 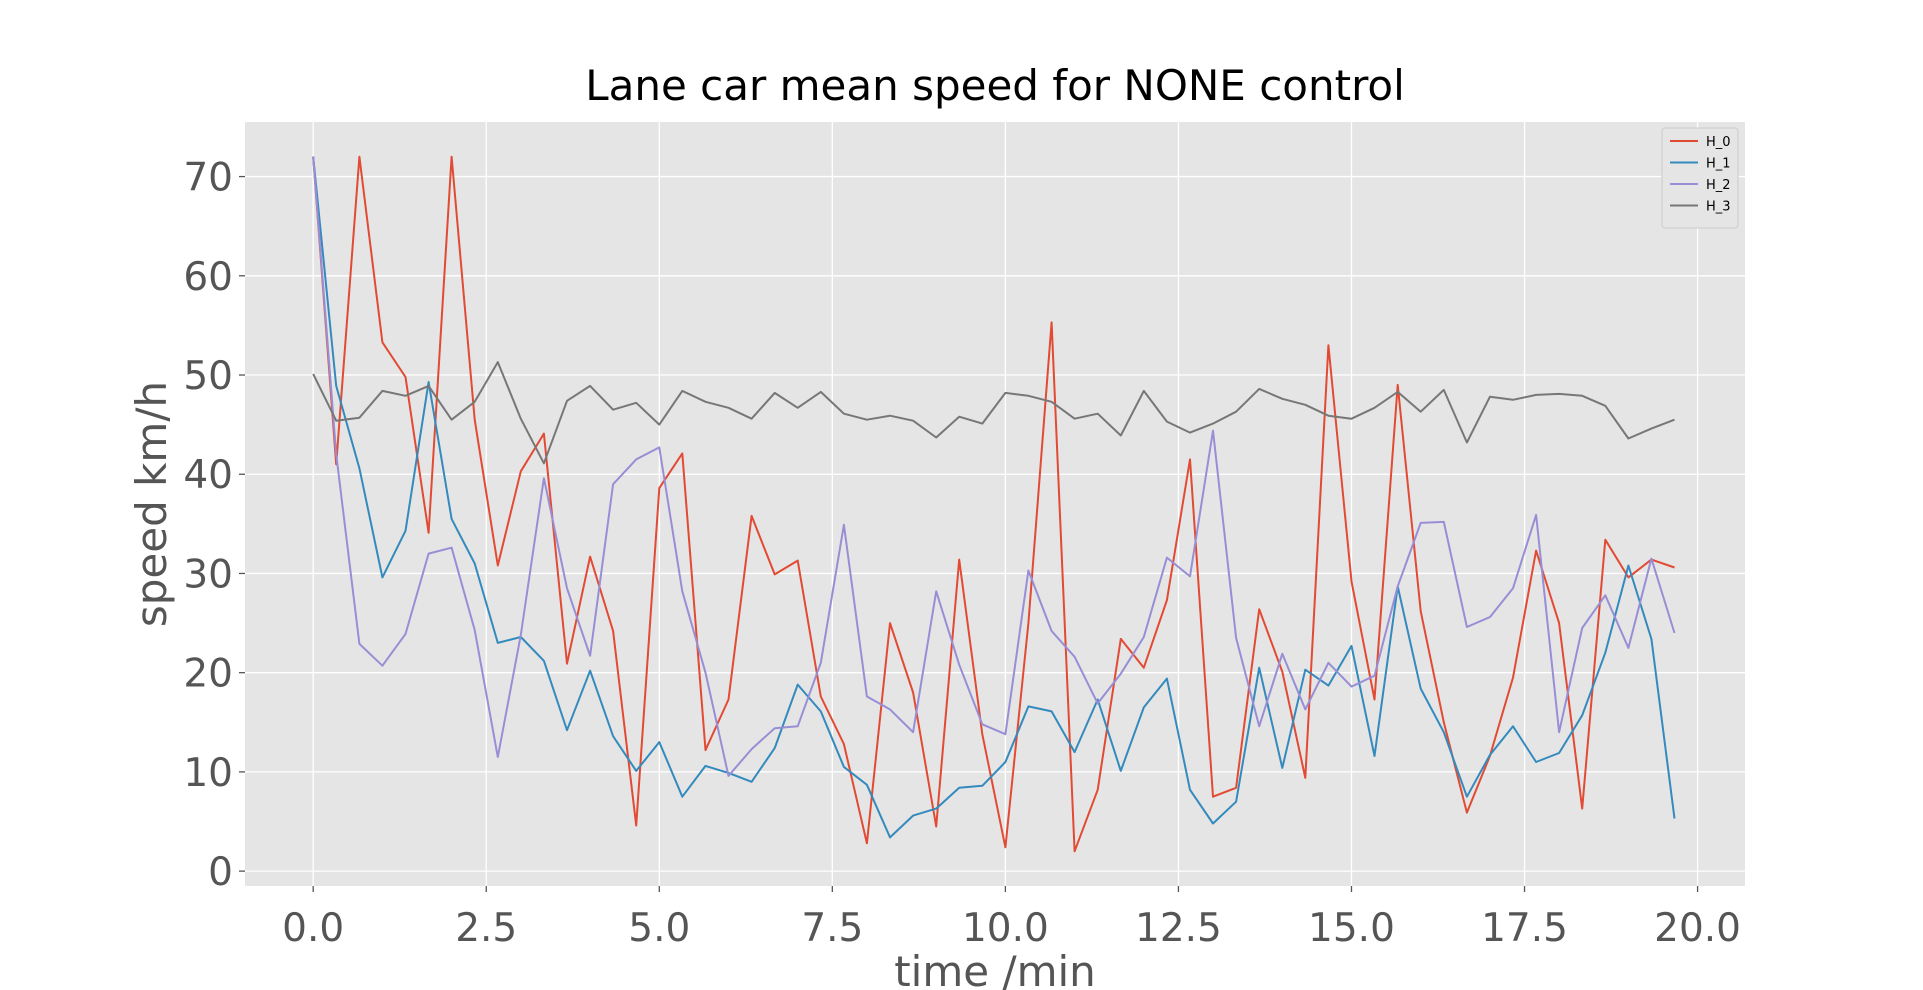 I want to click on y-axis-label: speed km/h, so click(x=151, y=504).